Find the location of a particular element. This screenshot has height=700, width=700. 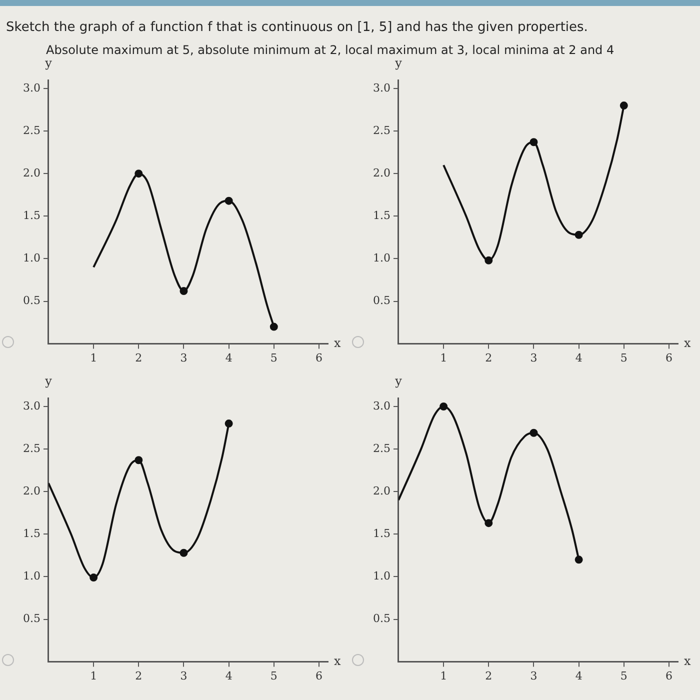

chart-title: Sketch the graph of a function f that is continuous on [1, 5] and has the given properties. is located at coordinates (297, 27).